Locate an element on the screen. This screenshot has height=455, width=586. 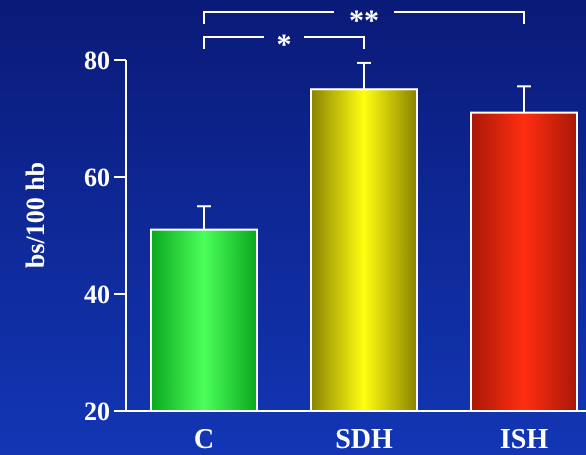
bar-ish is located at coordinates (524, 262).